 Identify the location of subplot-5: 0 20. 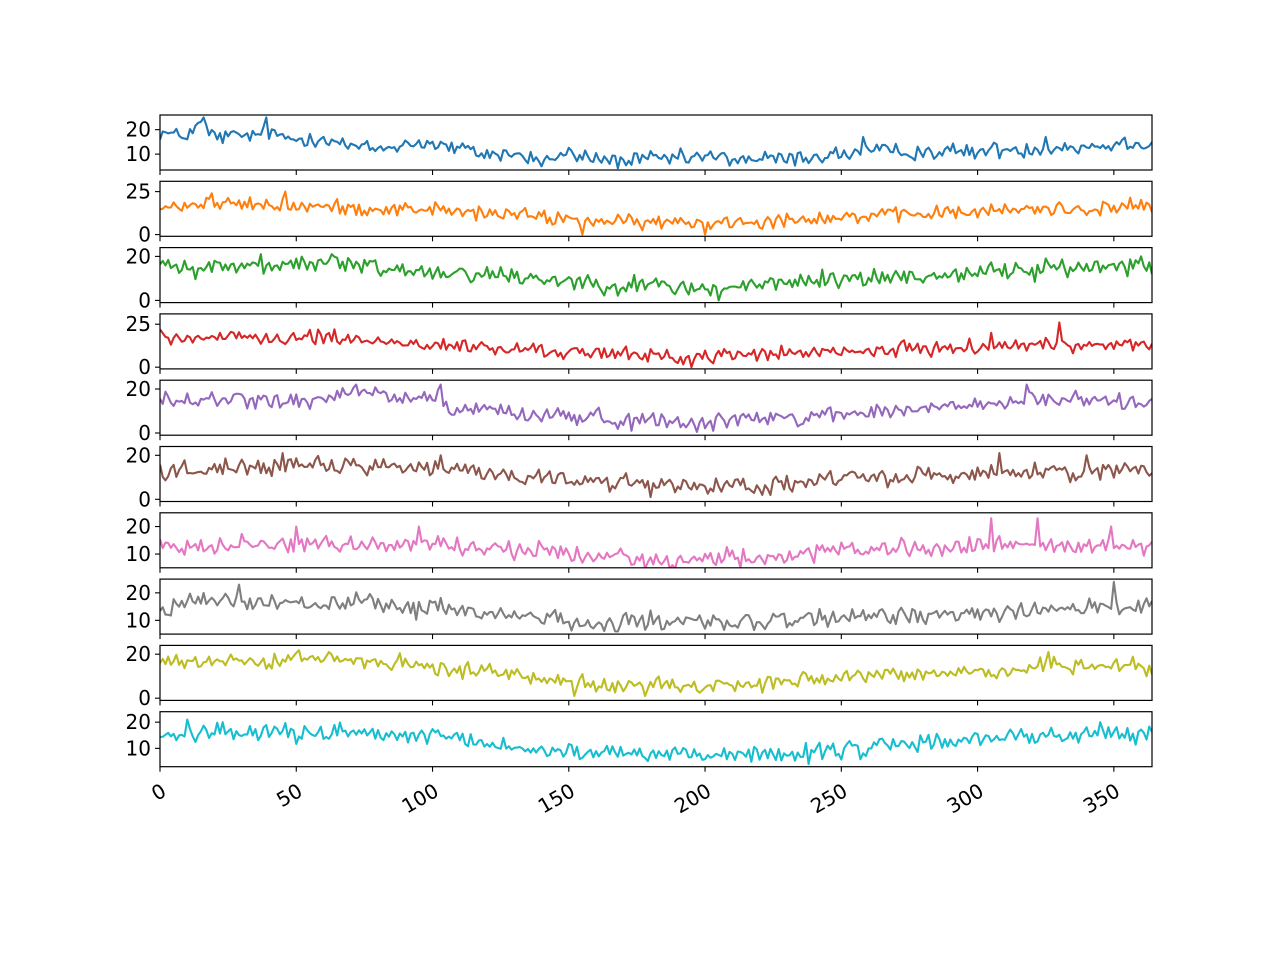
(639, 411).